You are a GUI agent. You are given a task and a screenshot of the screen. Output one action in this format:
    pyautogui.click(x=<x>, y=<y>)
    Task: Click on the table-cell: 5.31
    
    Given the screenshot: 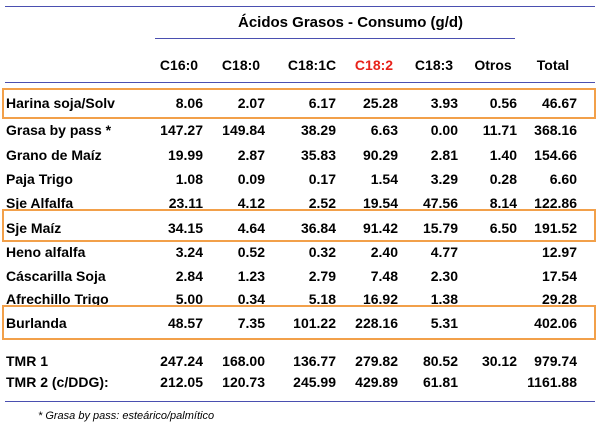 What is the action you would take?
    pyautogui.click(x=444, y=323)
    